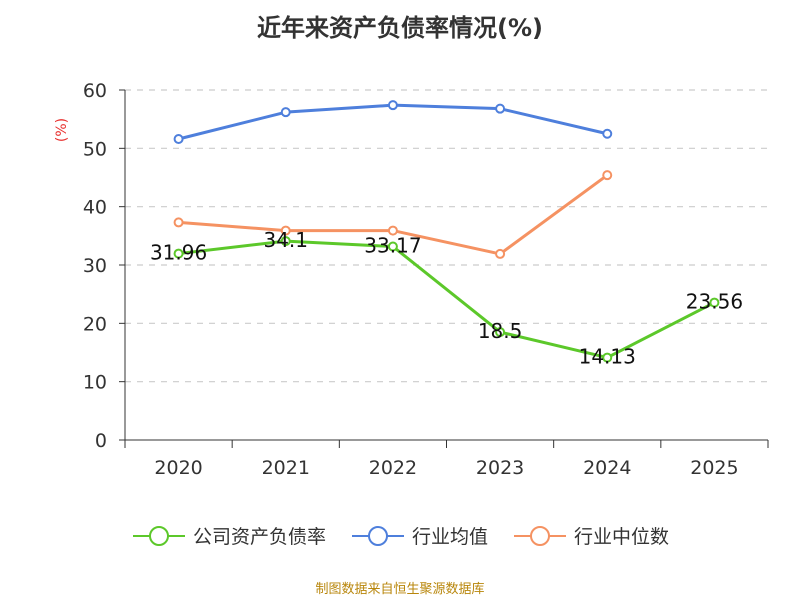 The image size is (800, 600). I want to click on x-tick-label: 2022, so click(393, 468).